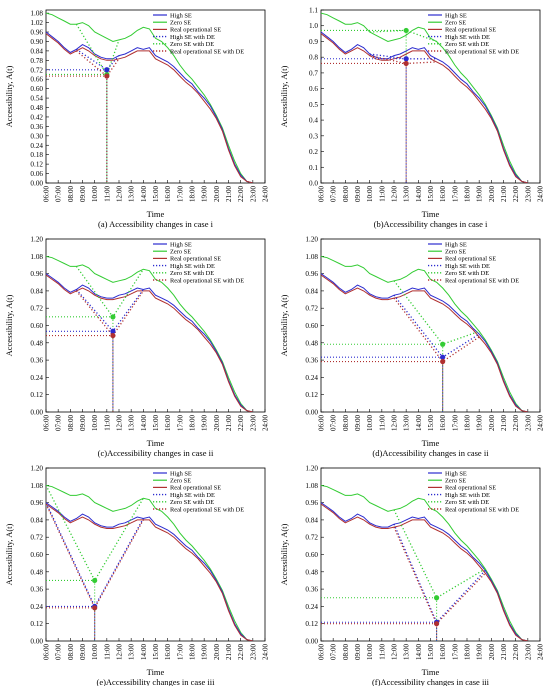  What do you see at coordinates (36, 99) in the screenshot?
I see `y-tick-label: 0.54` at bounding box center [36, 99].